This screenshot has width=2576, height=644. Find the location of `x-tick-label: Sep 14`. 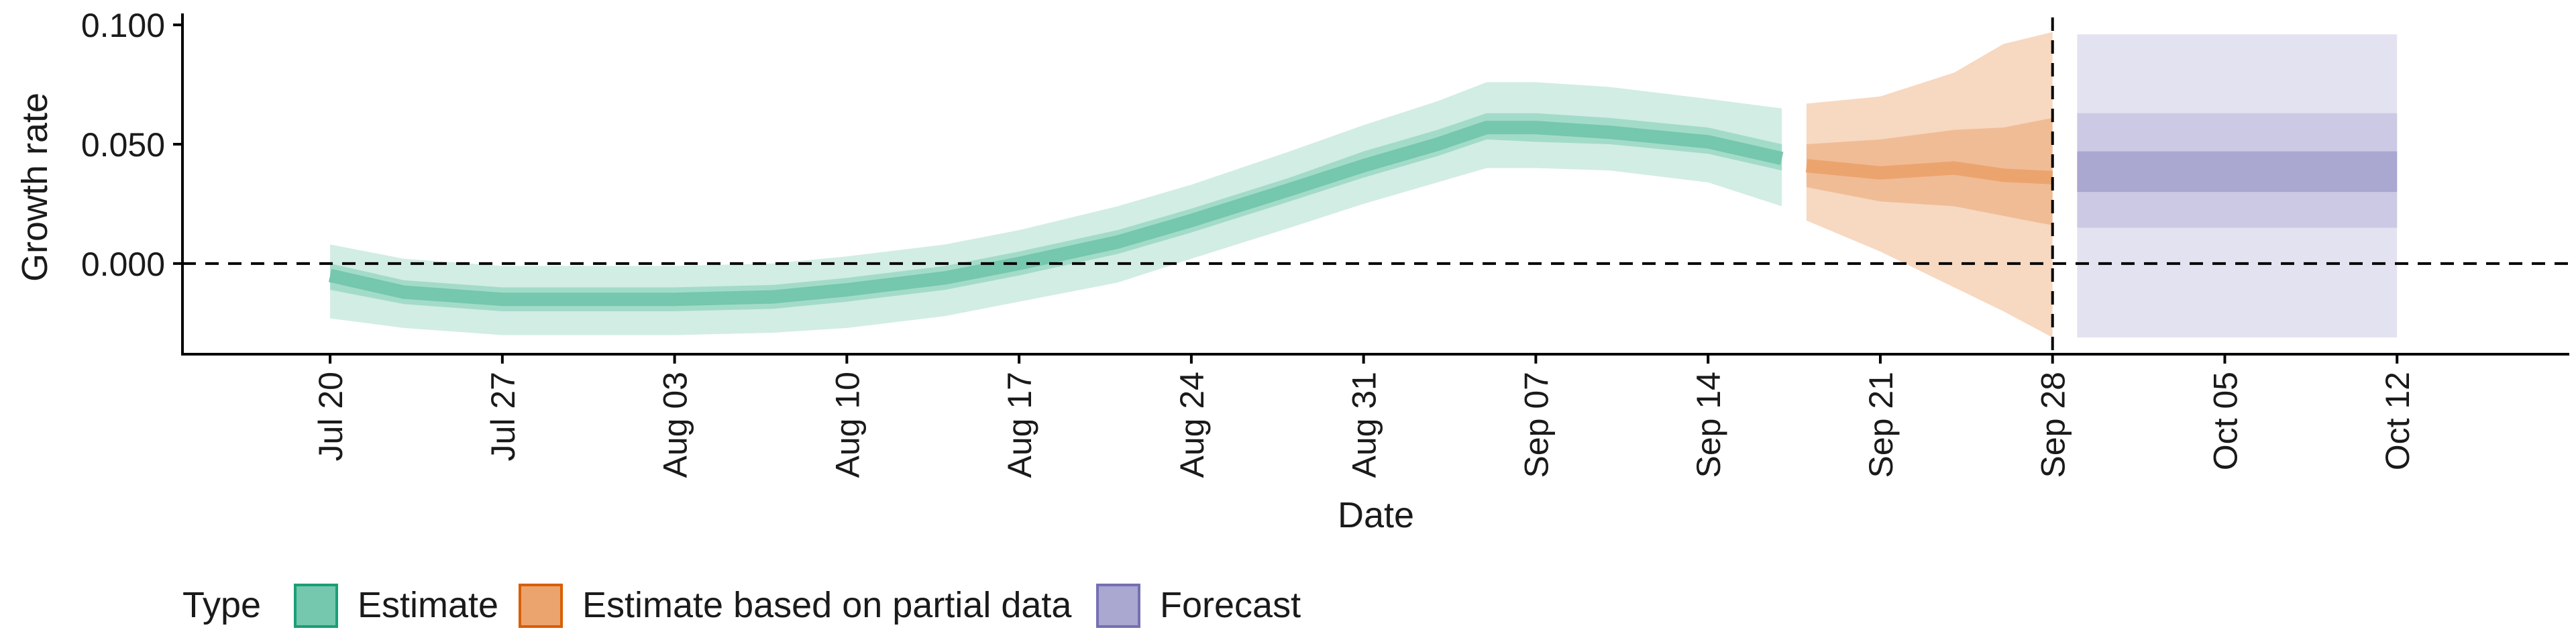

x-tick-label: Sep 14 is located at coordinates (1708, 425).